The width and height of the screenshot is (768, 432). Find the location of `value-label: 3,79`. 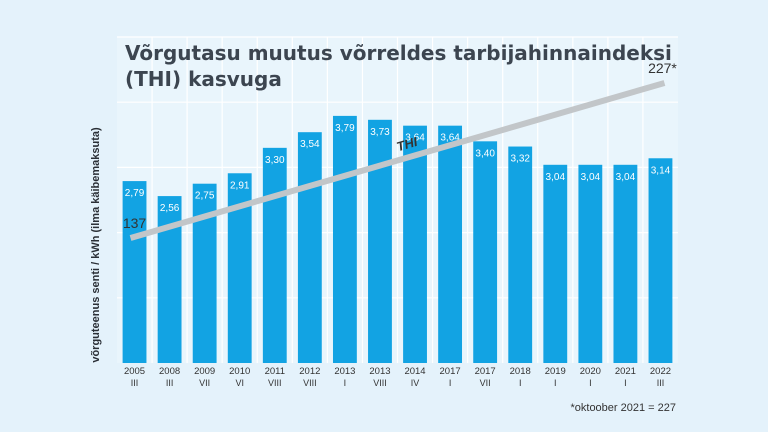

value-label: 3,79 is located at coordinates (345, 128).